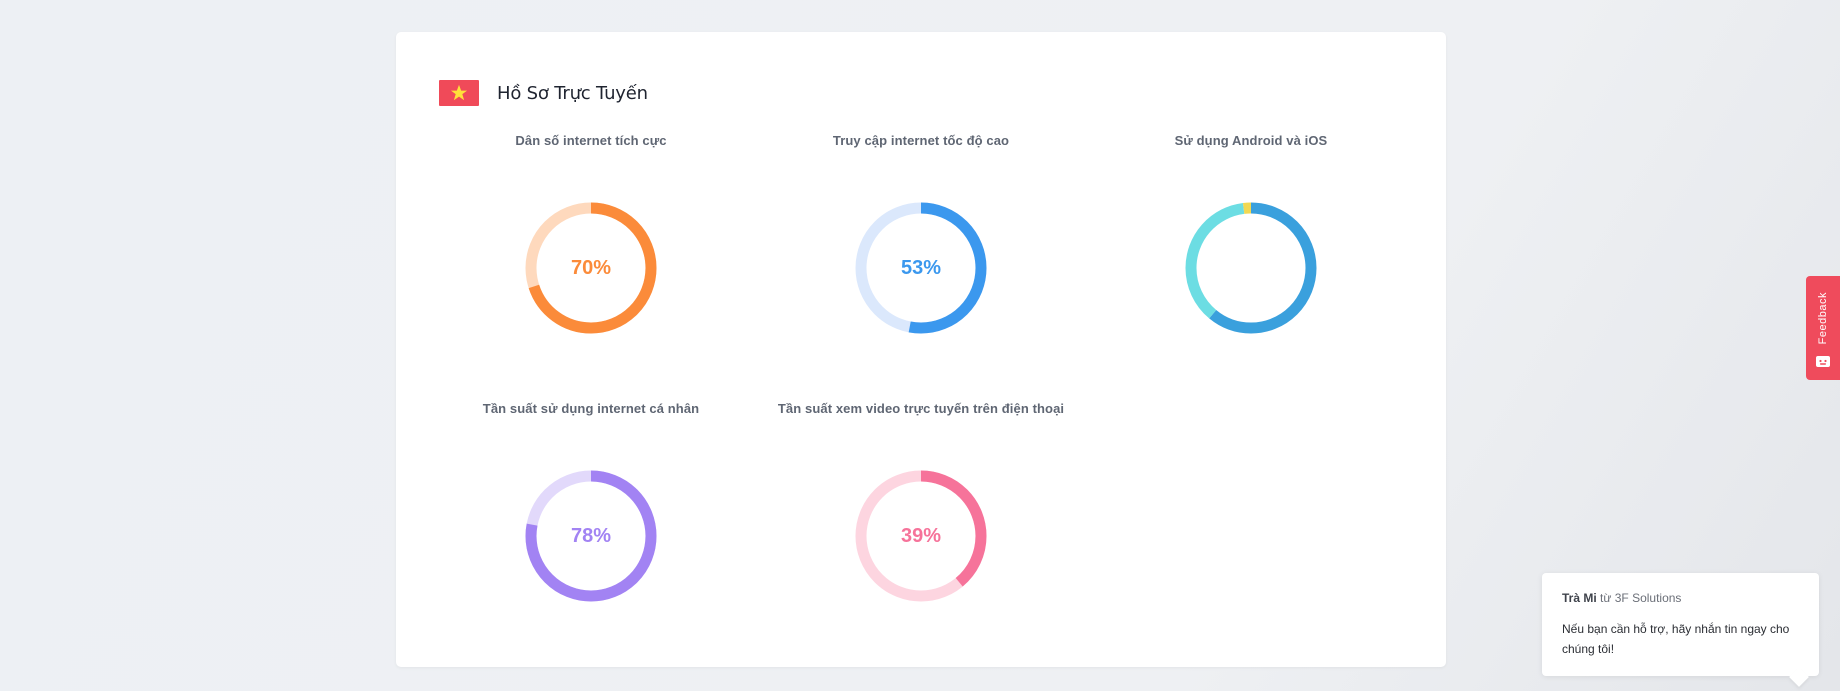 The height and width of the screenshot is (691, 1840). I want to click on metric-android-ios: Sử dụng Android và iOS, so click(1251, 235).